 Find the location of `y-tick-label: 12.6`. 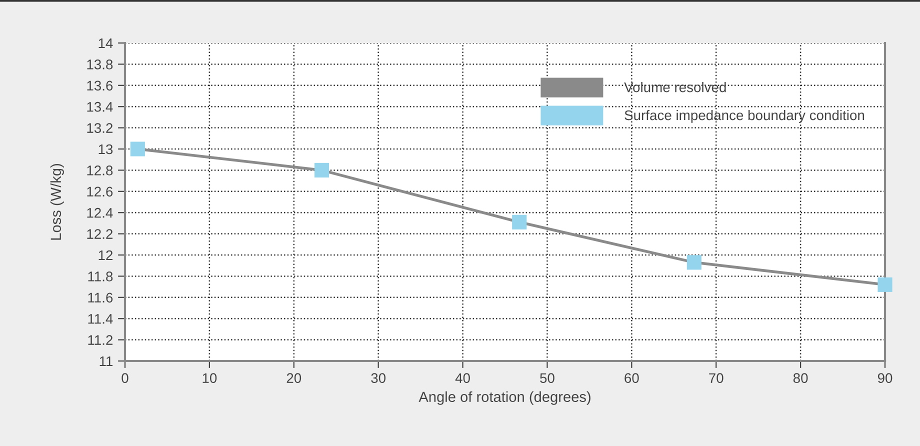

y-tick-label: 12.6 is located at coordinates (100, 191).